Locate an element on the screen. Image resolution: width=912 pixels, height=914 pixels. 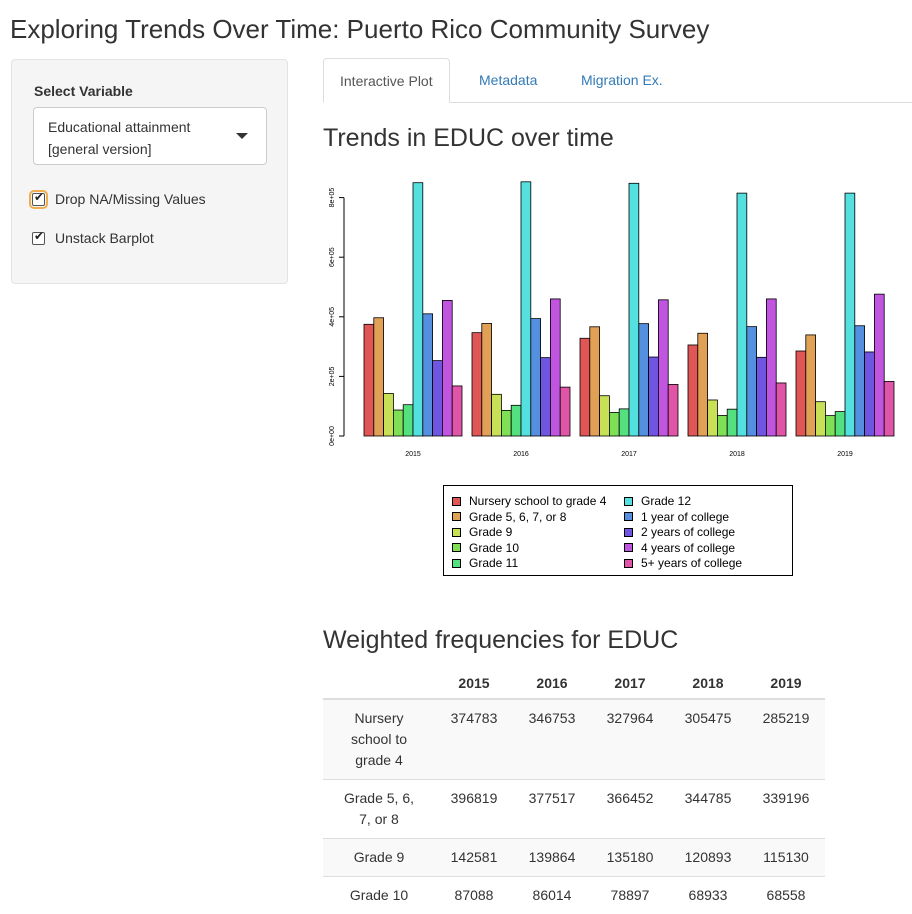
legend-item: Nursery school to grade 4 is located at coordinates (529, 501).